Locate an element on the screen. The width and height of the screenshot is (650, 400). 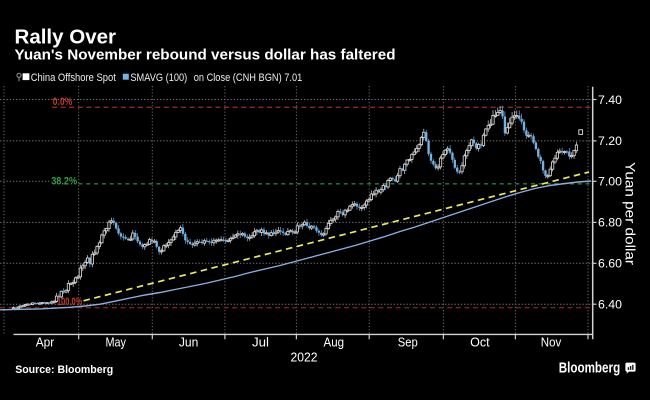
svg-text: Jul is located at coordinates (260, 342).